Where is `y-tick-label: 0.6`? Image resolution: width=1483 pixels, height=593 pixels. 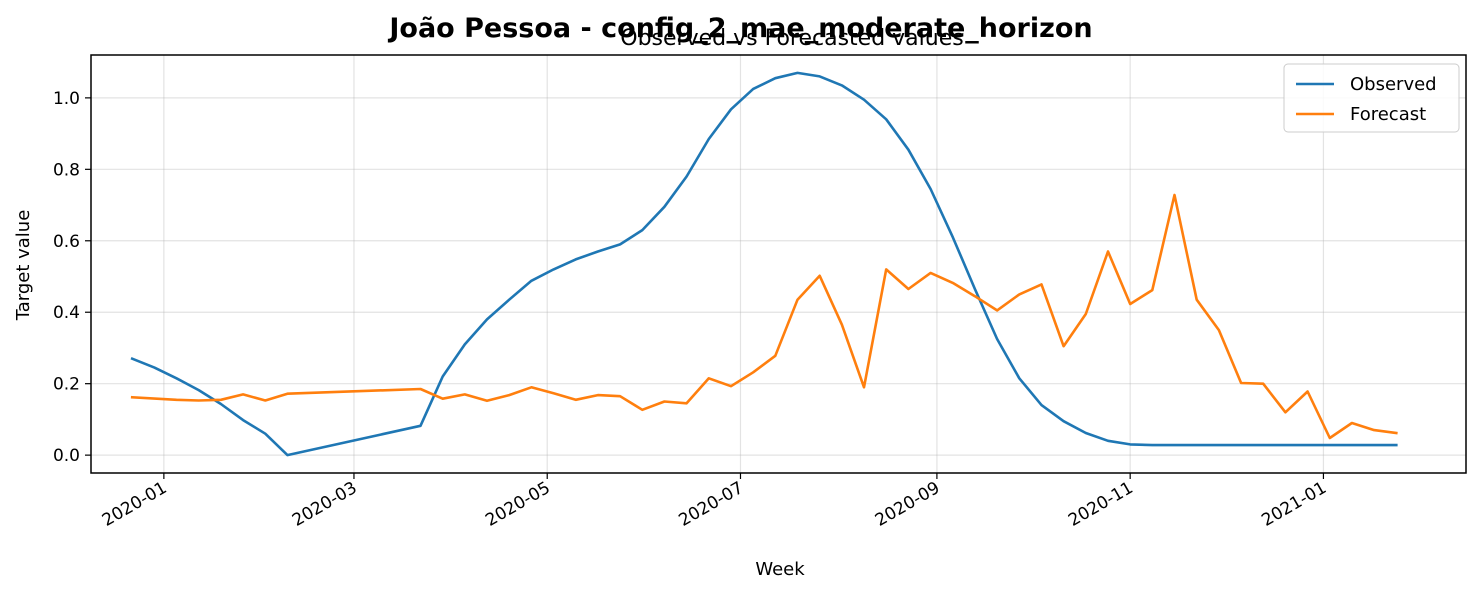
y-tick-label: 0.6 is located at coordinates (66, 242).